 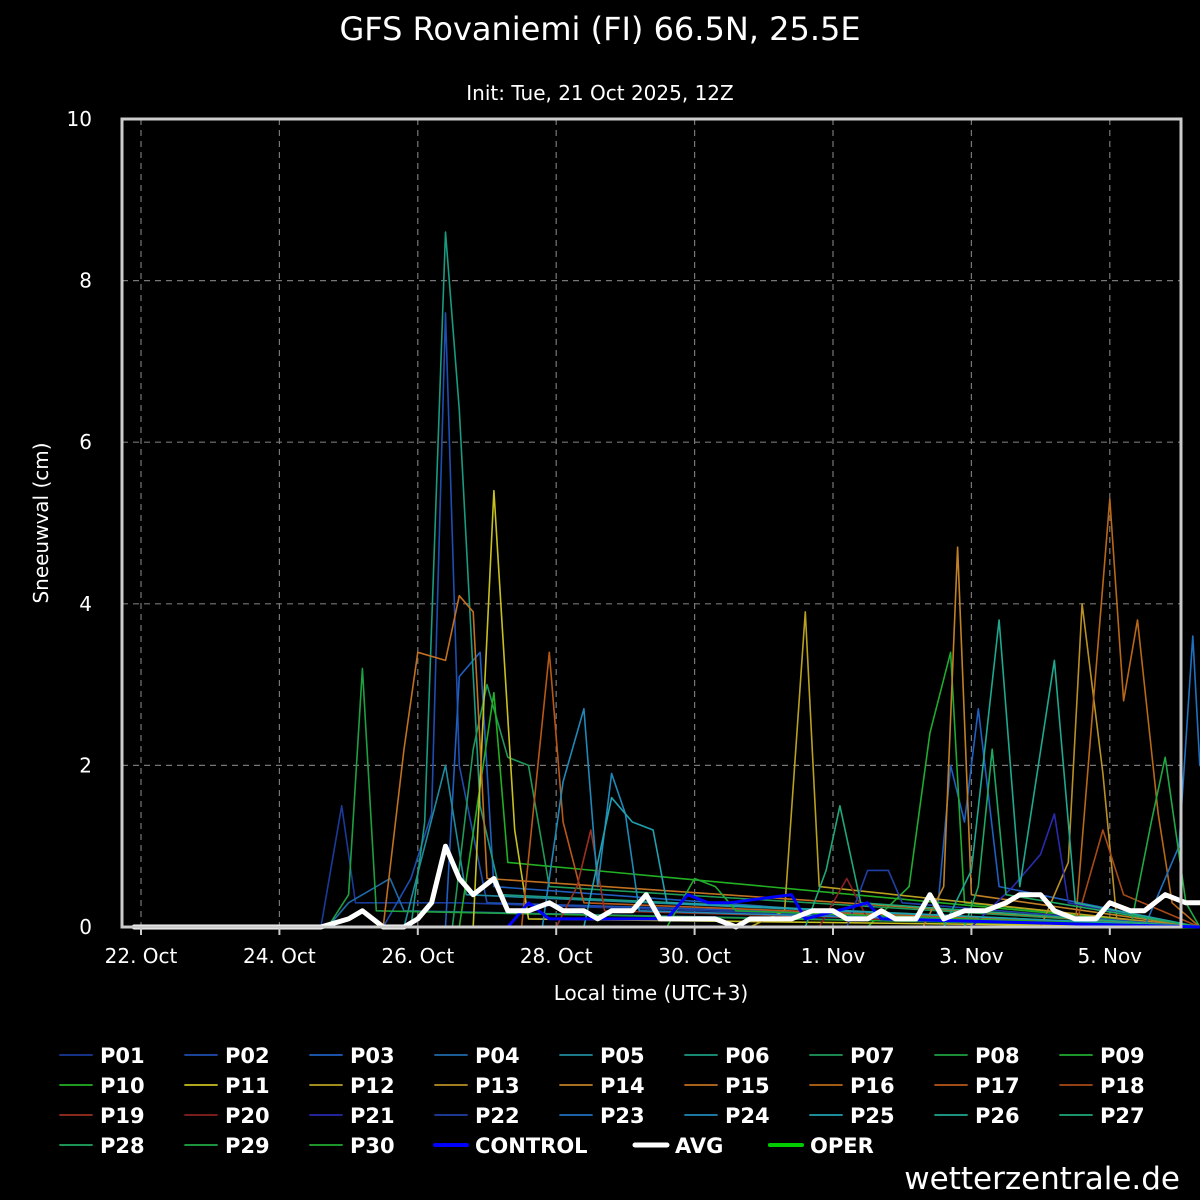 What do you see at coordinates (665, 886) in the screenshot?
I see `series-line-avg` at bounding box center [665, 886].